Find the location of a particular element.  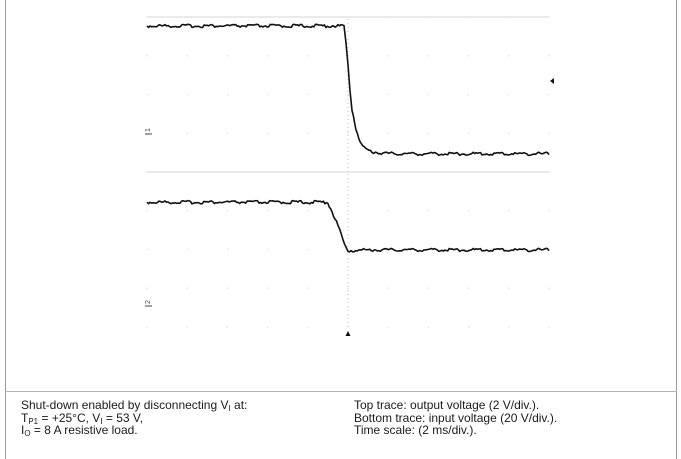

frame-divider is located at coordinates (341, 391).